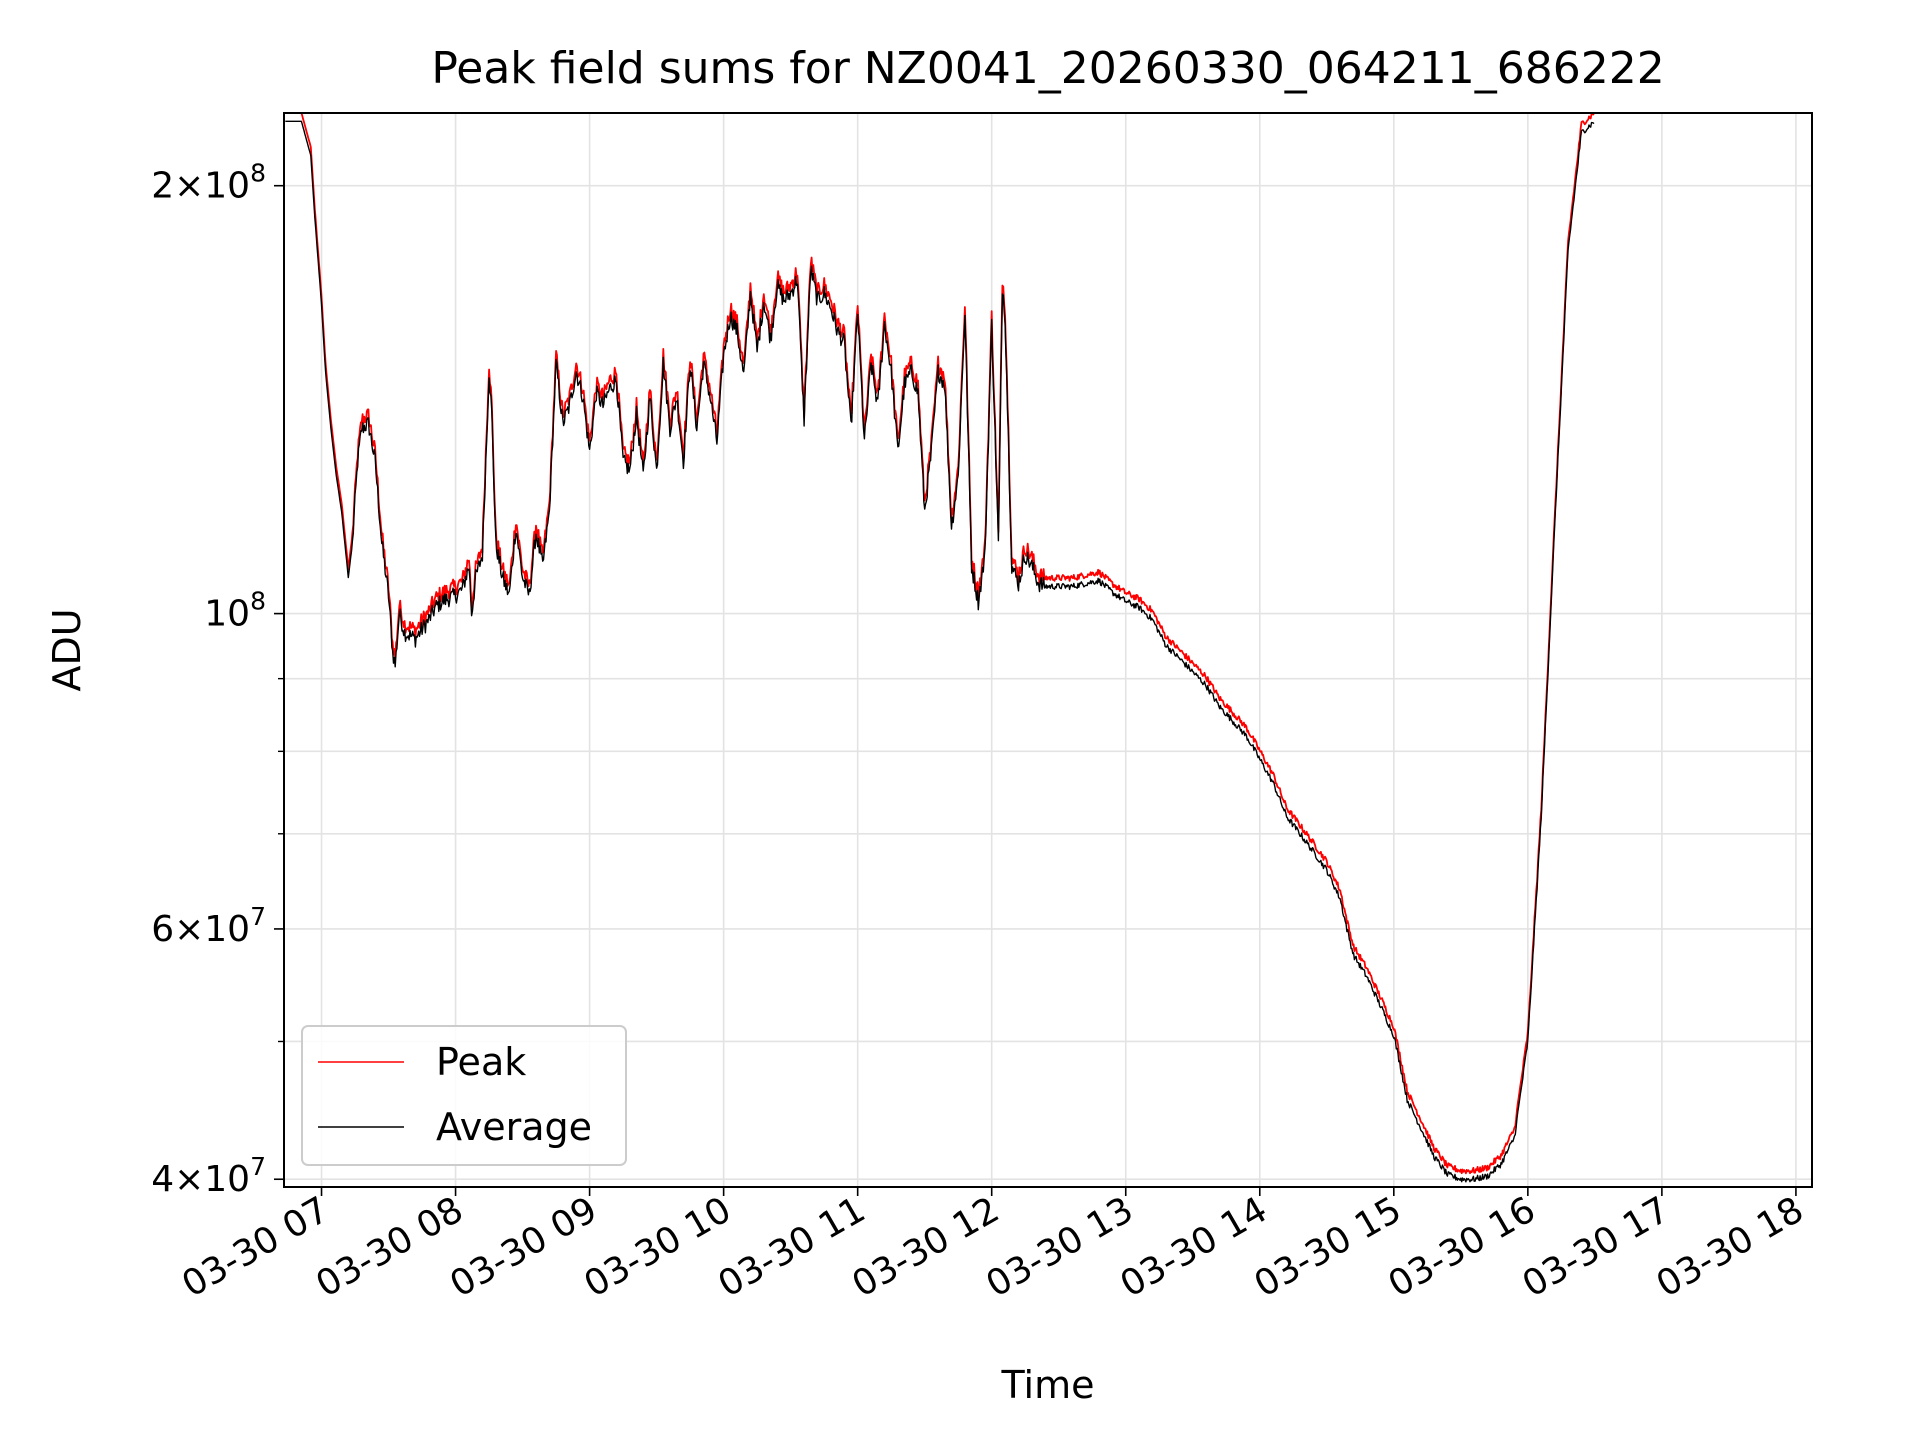  I want to click on y-tick-label: 108, so click(235, 611).